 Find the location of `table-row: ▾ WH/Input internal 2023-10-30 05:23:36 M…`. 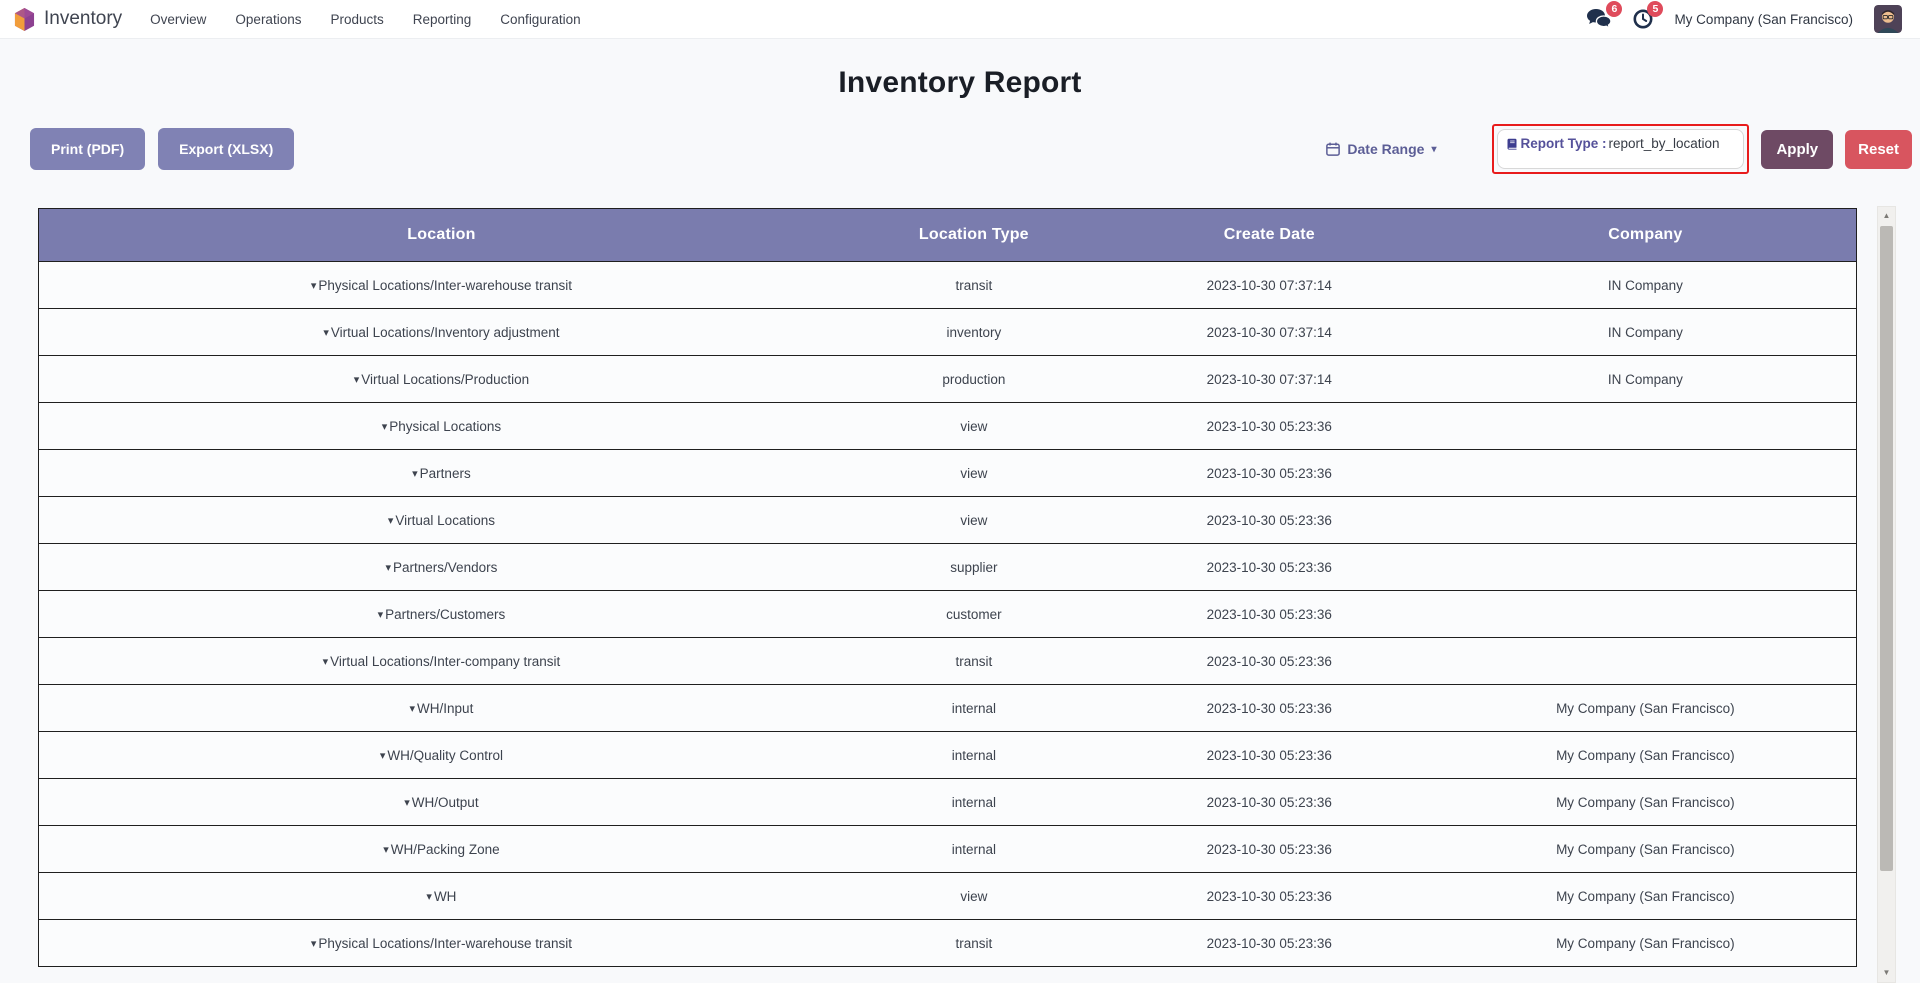

table-row: ▾ WH/Input internal 2023-10-30 05:23:36 M… is located at coordinates (947, 708).